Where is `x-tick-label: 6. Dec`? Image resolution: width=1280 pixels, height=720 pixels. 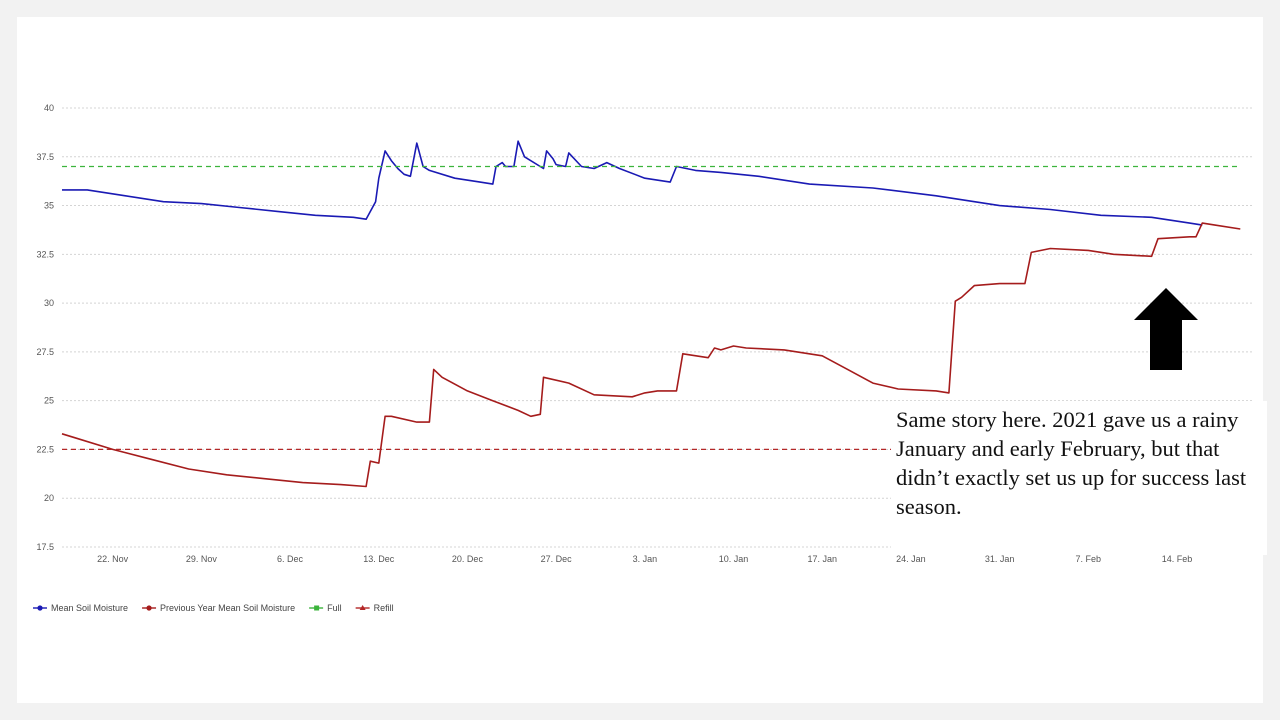 x-tick-label: 6. Dec is located at coordinates (290, 559).